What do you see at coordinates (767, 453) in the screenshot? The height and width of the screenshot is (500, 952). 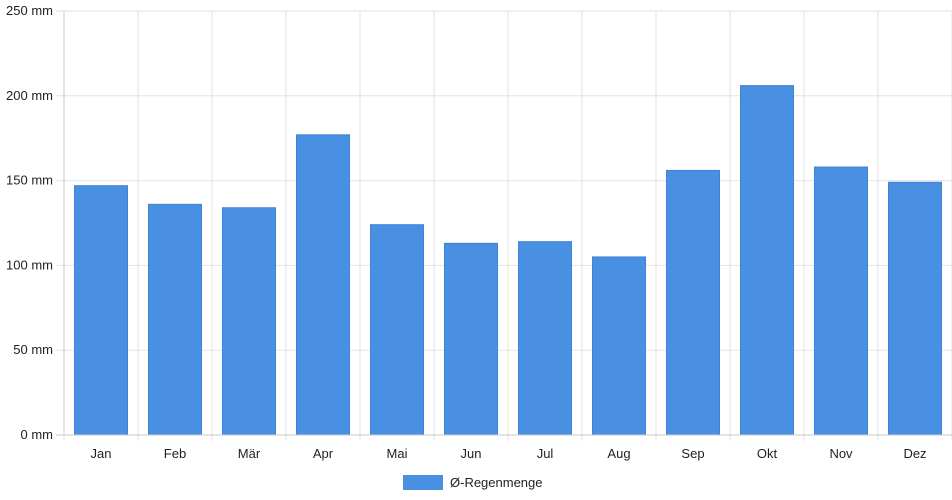 I see `x-tick-label: Okt` at bounding box center [767, 453].